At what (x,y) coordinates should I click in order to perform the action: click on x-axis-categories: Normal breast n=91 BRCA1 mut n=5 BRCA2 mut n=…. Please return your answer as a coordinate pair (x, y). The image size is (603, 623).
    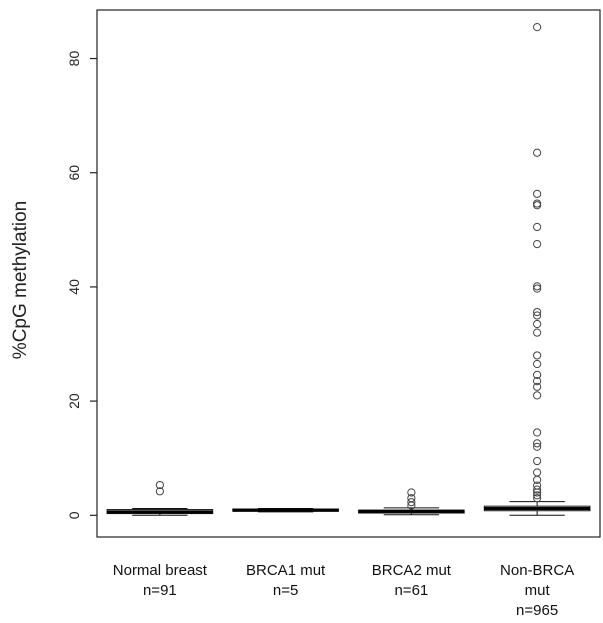
    Looking at the image, I should click on (343, 590).